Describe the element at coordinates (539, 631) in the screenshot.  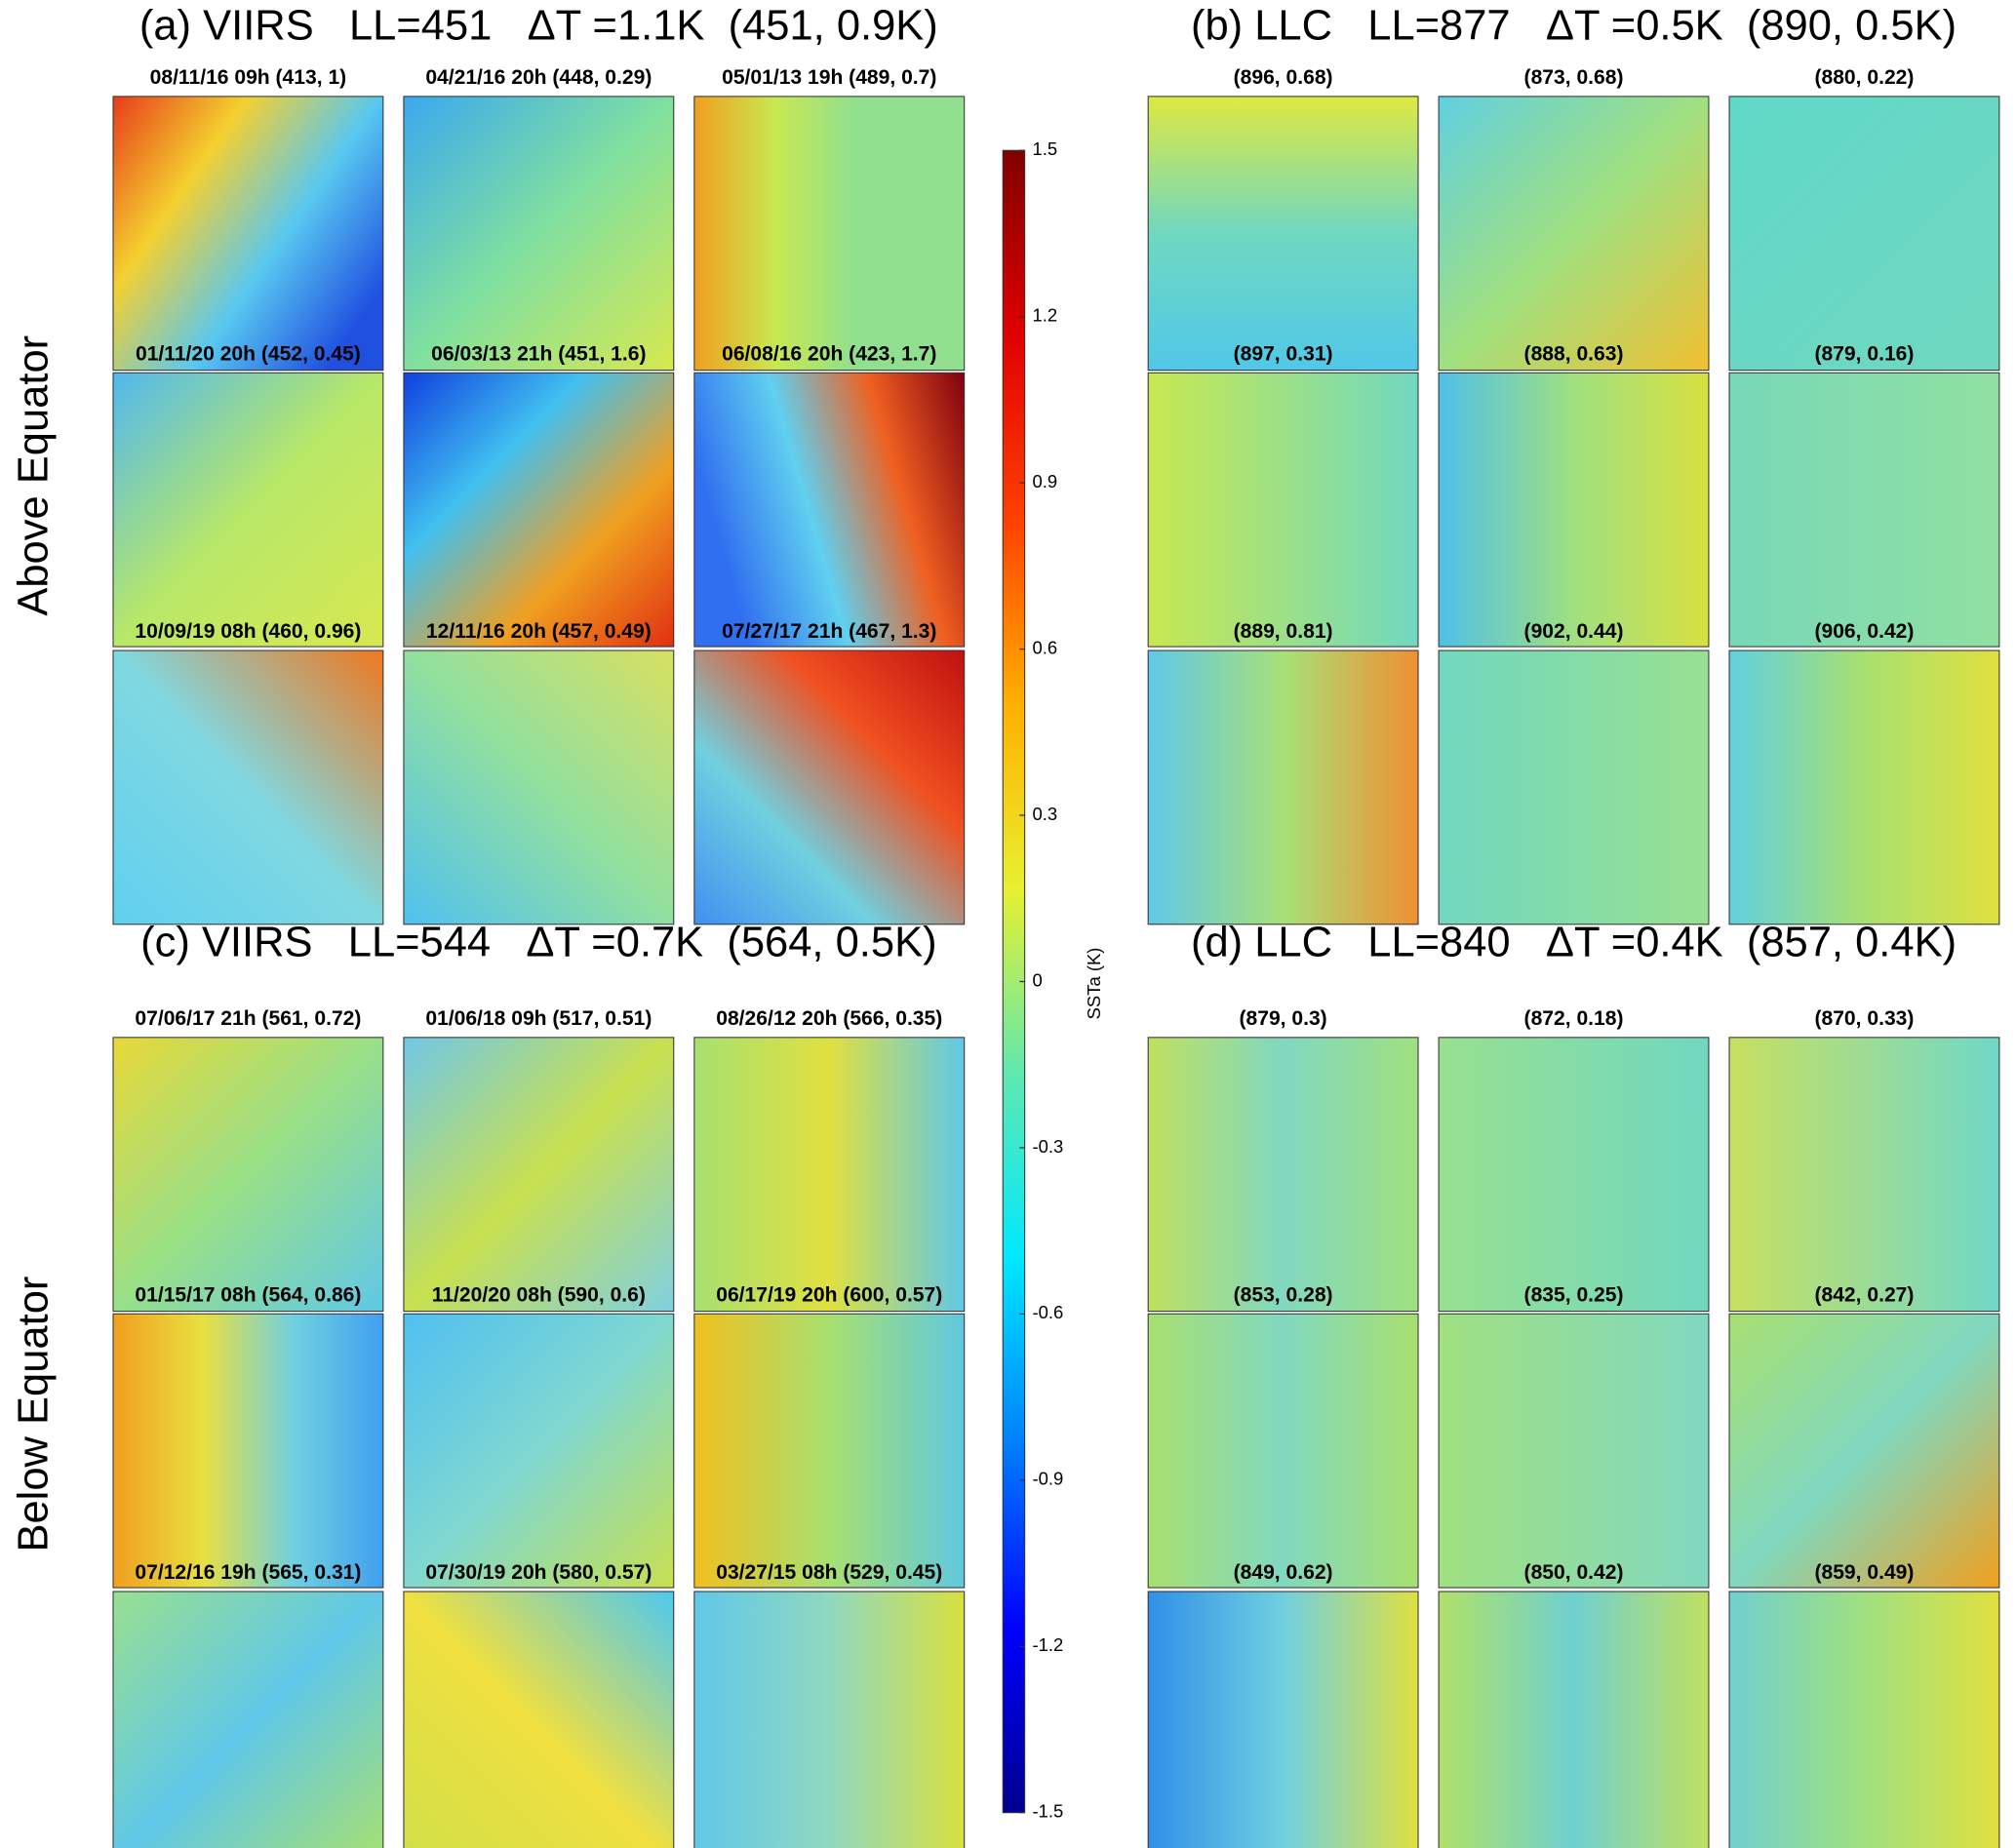
I see `tile-title: 12/11/16 20h (457, 0.49)` at that location.